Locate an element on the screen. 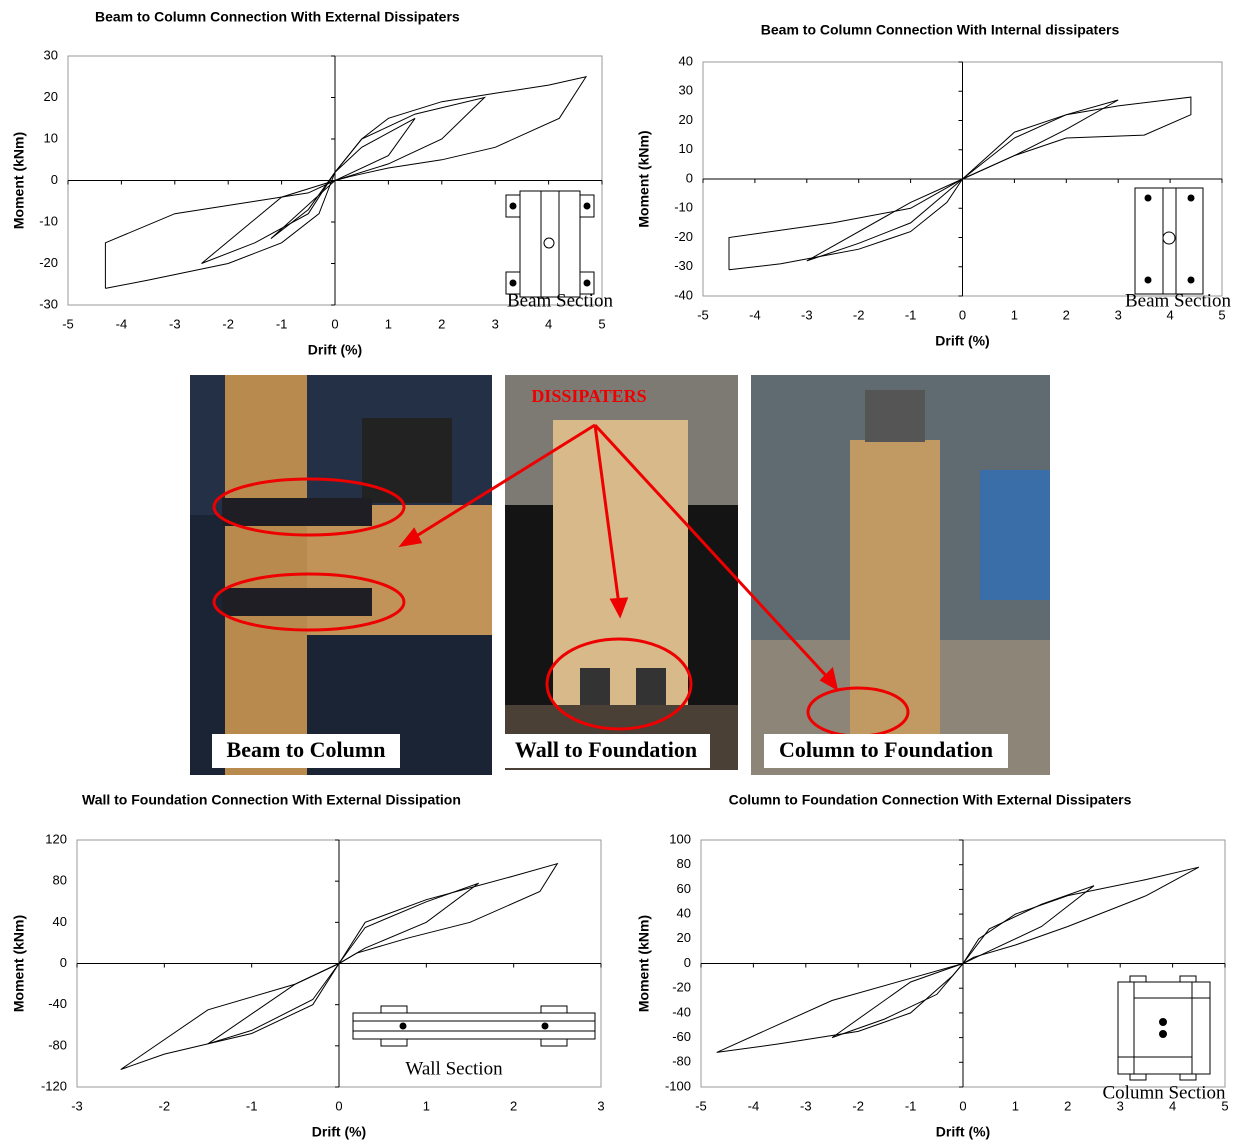 The width and height of the screenshot is (1250, 1147). y-tick-label: -120 is located at coordinates (54, 1085).